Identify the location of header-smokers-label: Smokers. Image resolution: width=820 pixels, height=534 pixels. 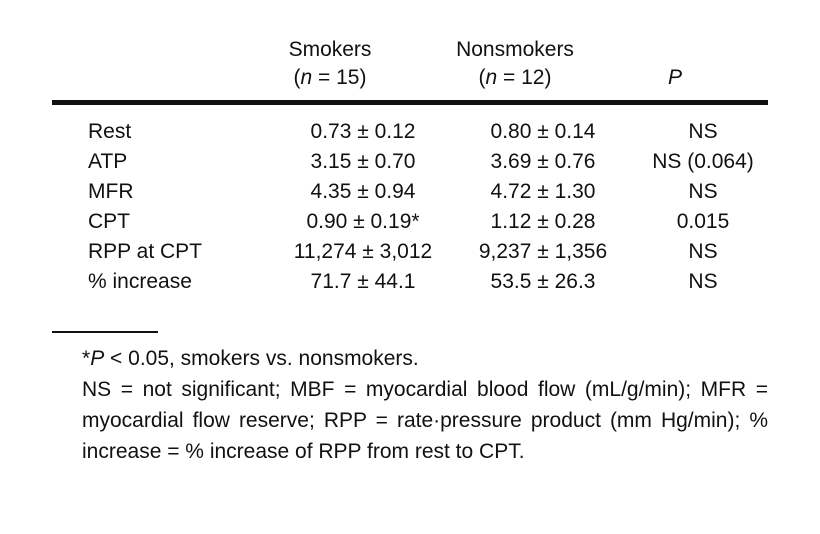
(330, 49).